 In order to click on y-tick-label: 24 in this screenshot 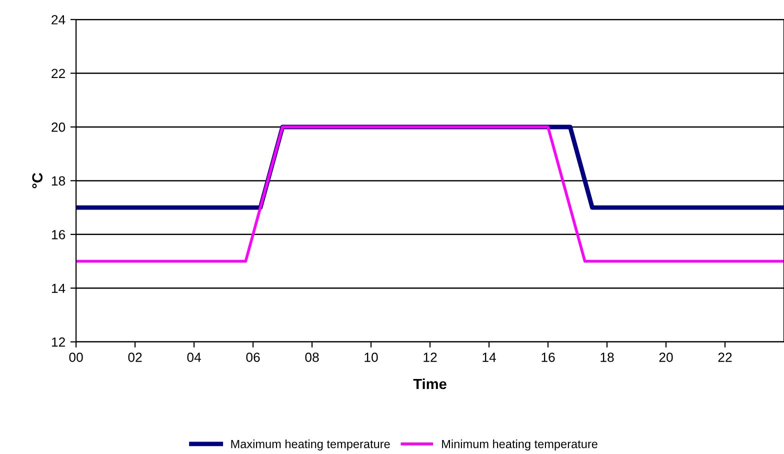, I will do `click(59, 19)`.